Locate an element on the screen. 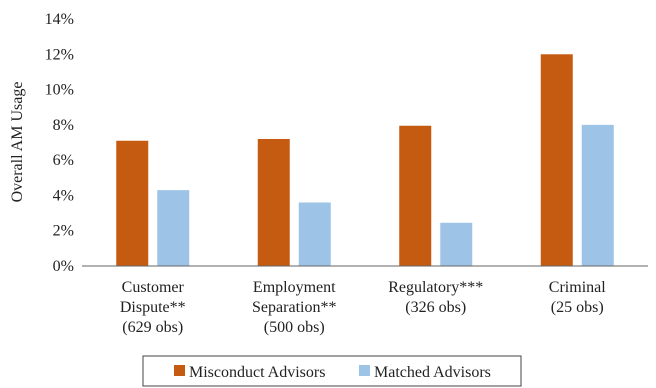 This screenshot has width=656, height=388. legend-box is located at coordinates (332, 371).